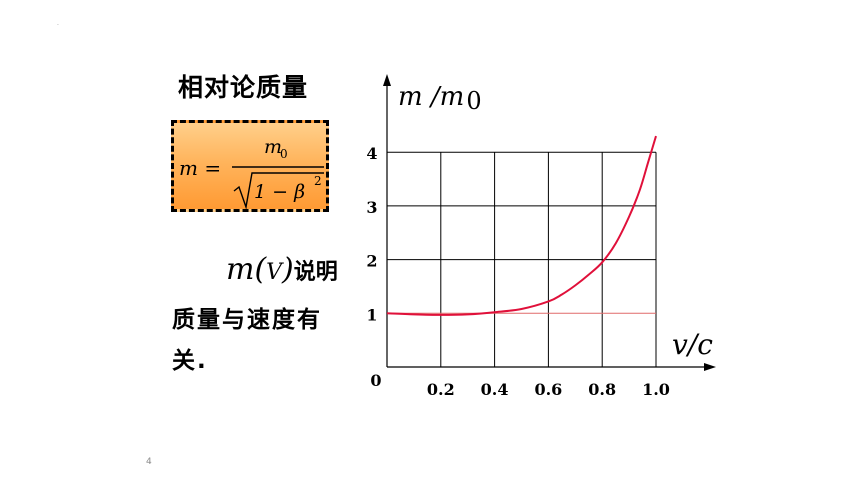  I want to click on y-tick-label: 2, so click(371, 261).